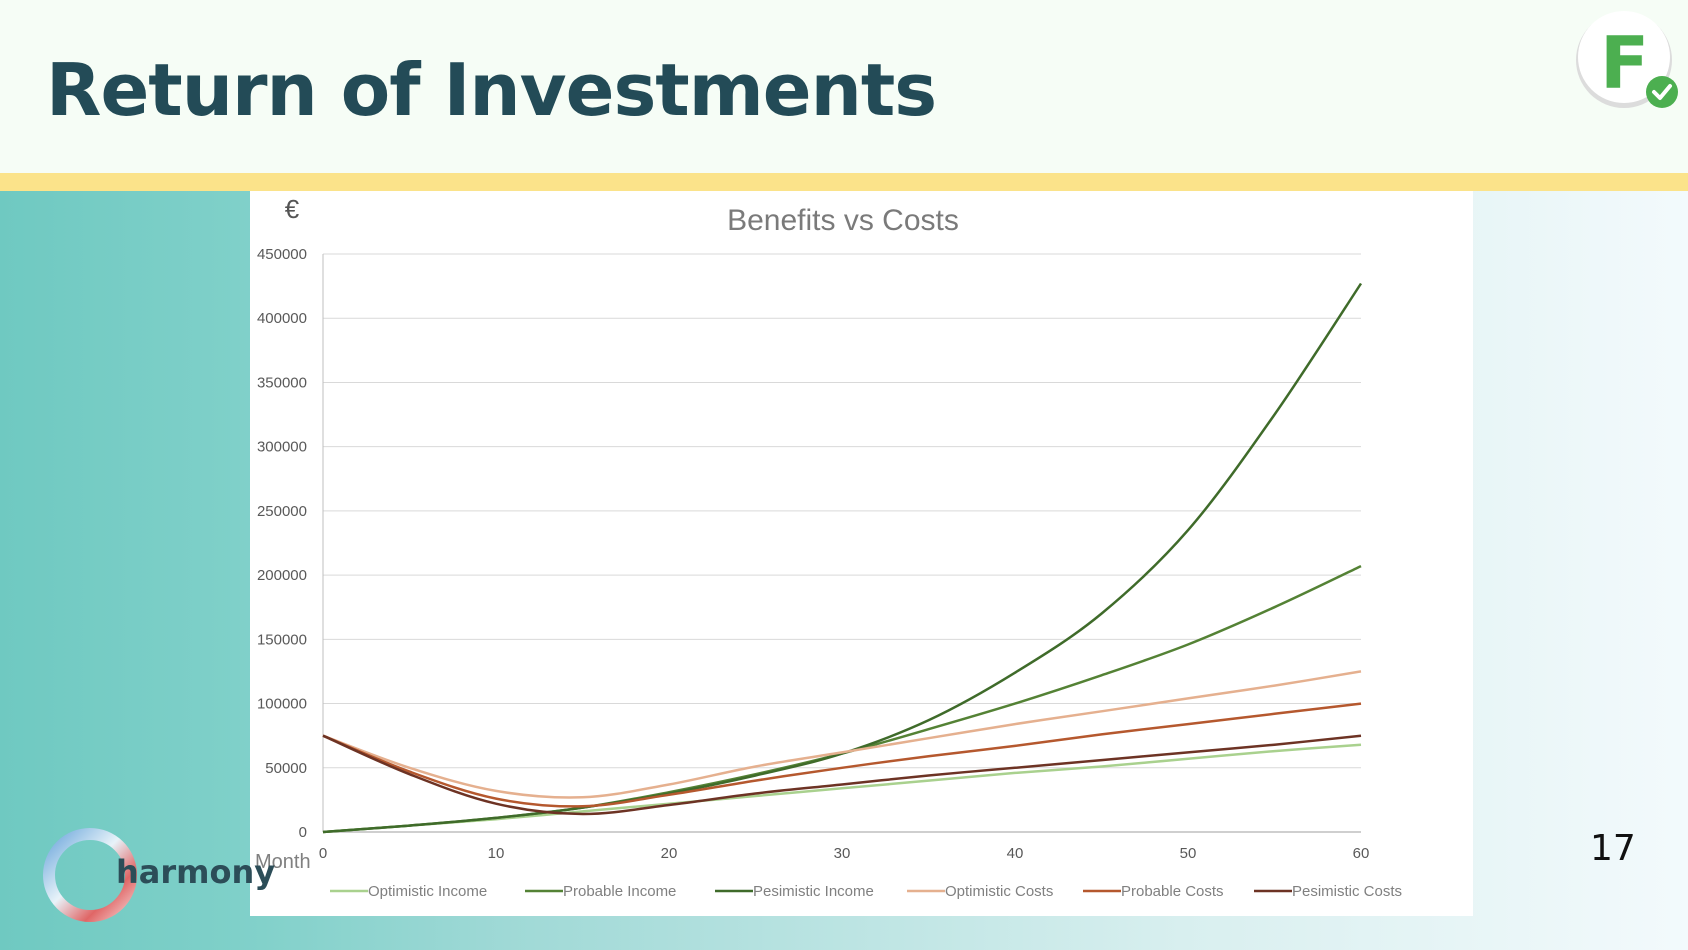  What do you see at coordinates (1613, 848) in the screenshot?
I see `page-number: 17` at bounding box center [1613, 848].